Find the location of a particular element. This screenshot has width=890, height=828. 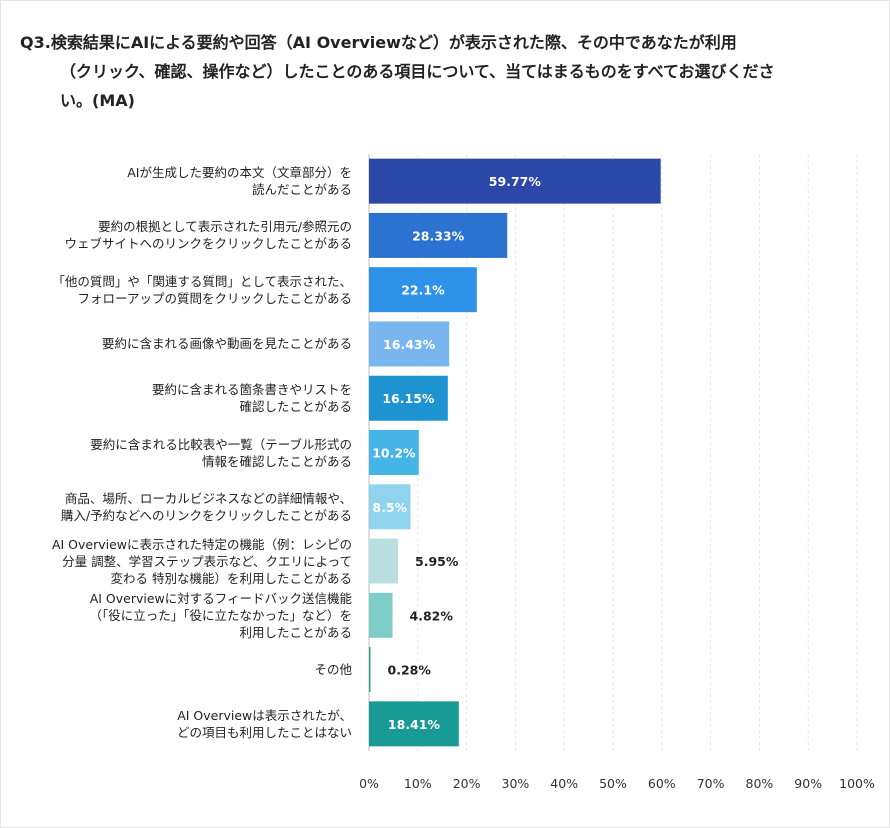

bar-value-label: 5.95% is located at coordinates (437, 561).